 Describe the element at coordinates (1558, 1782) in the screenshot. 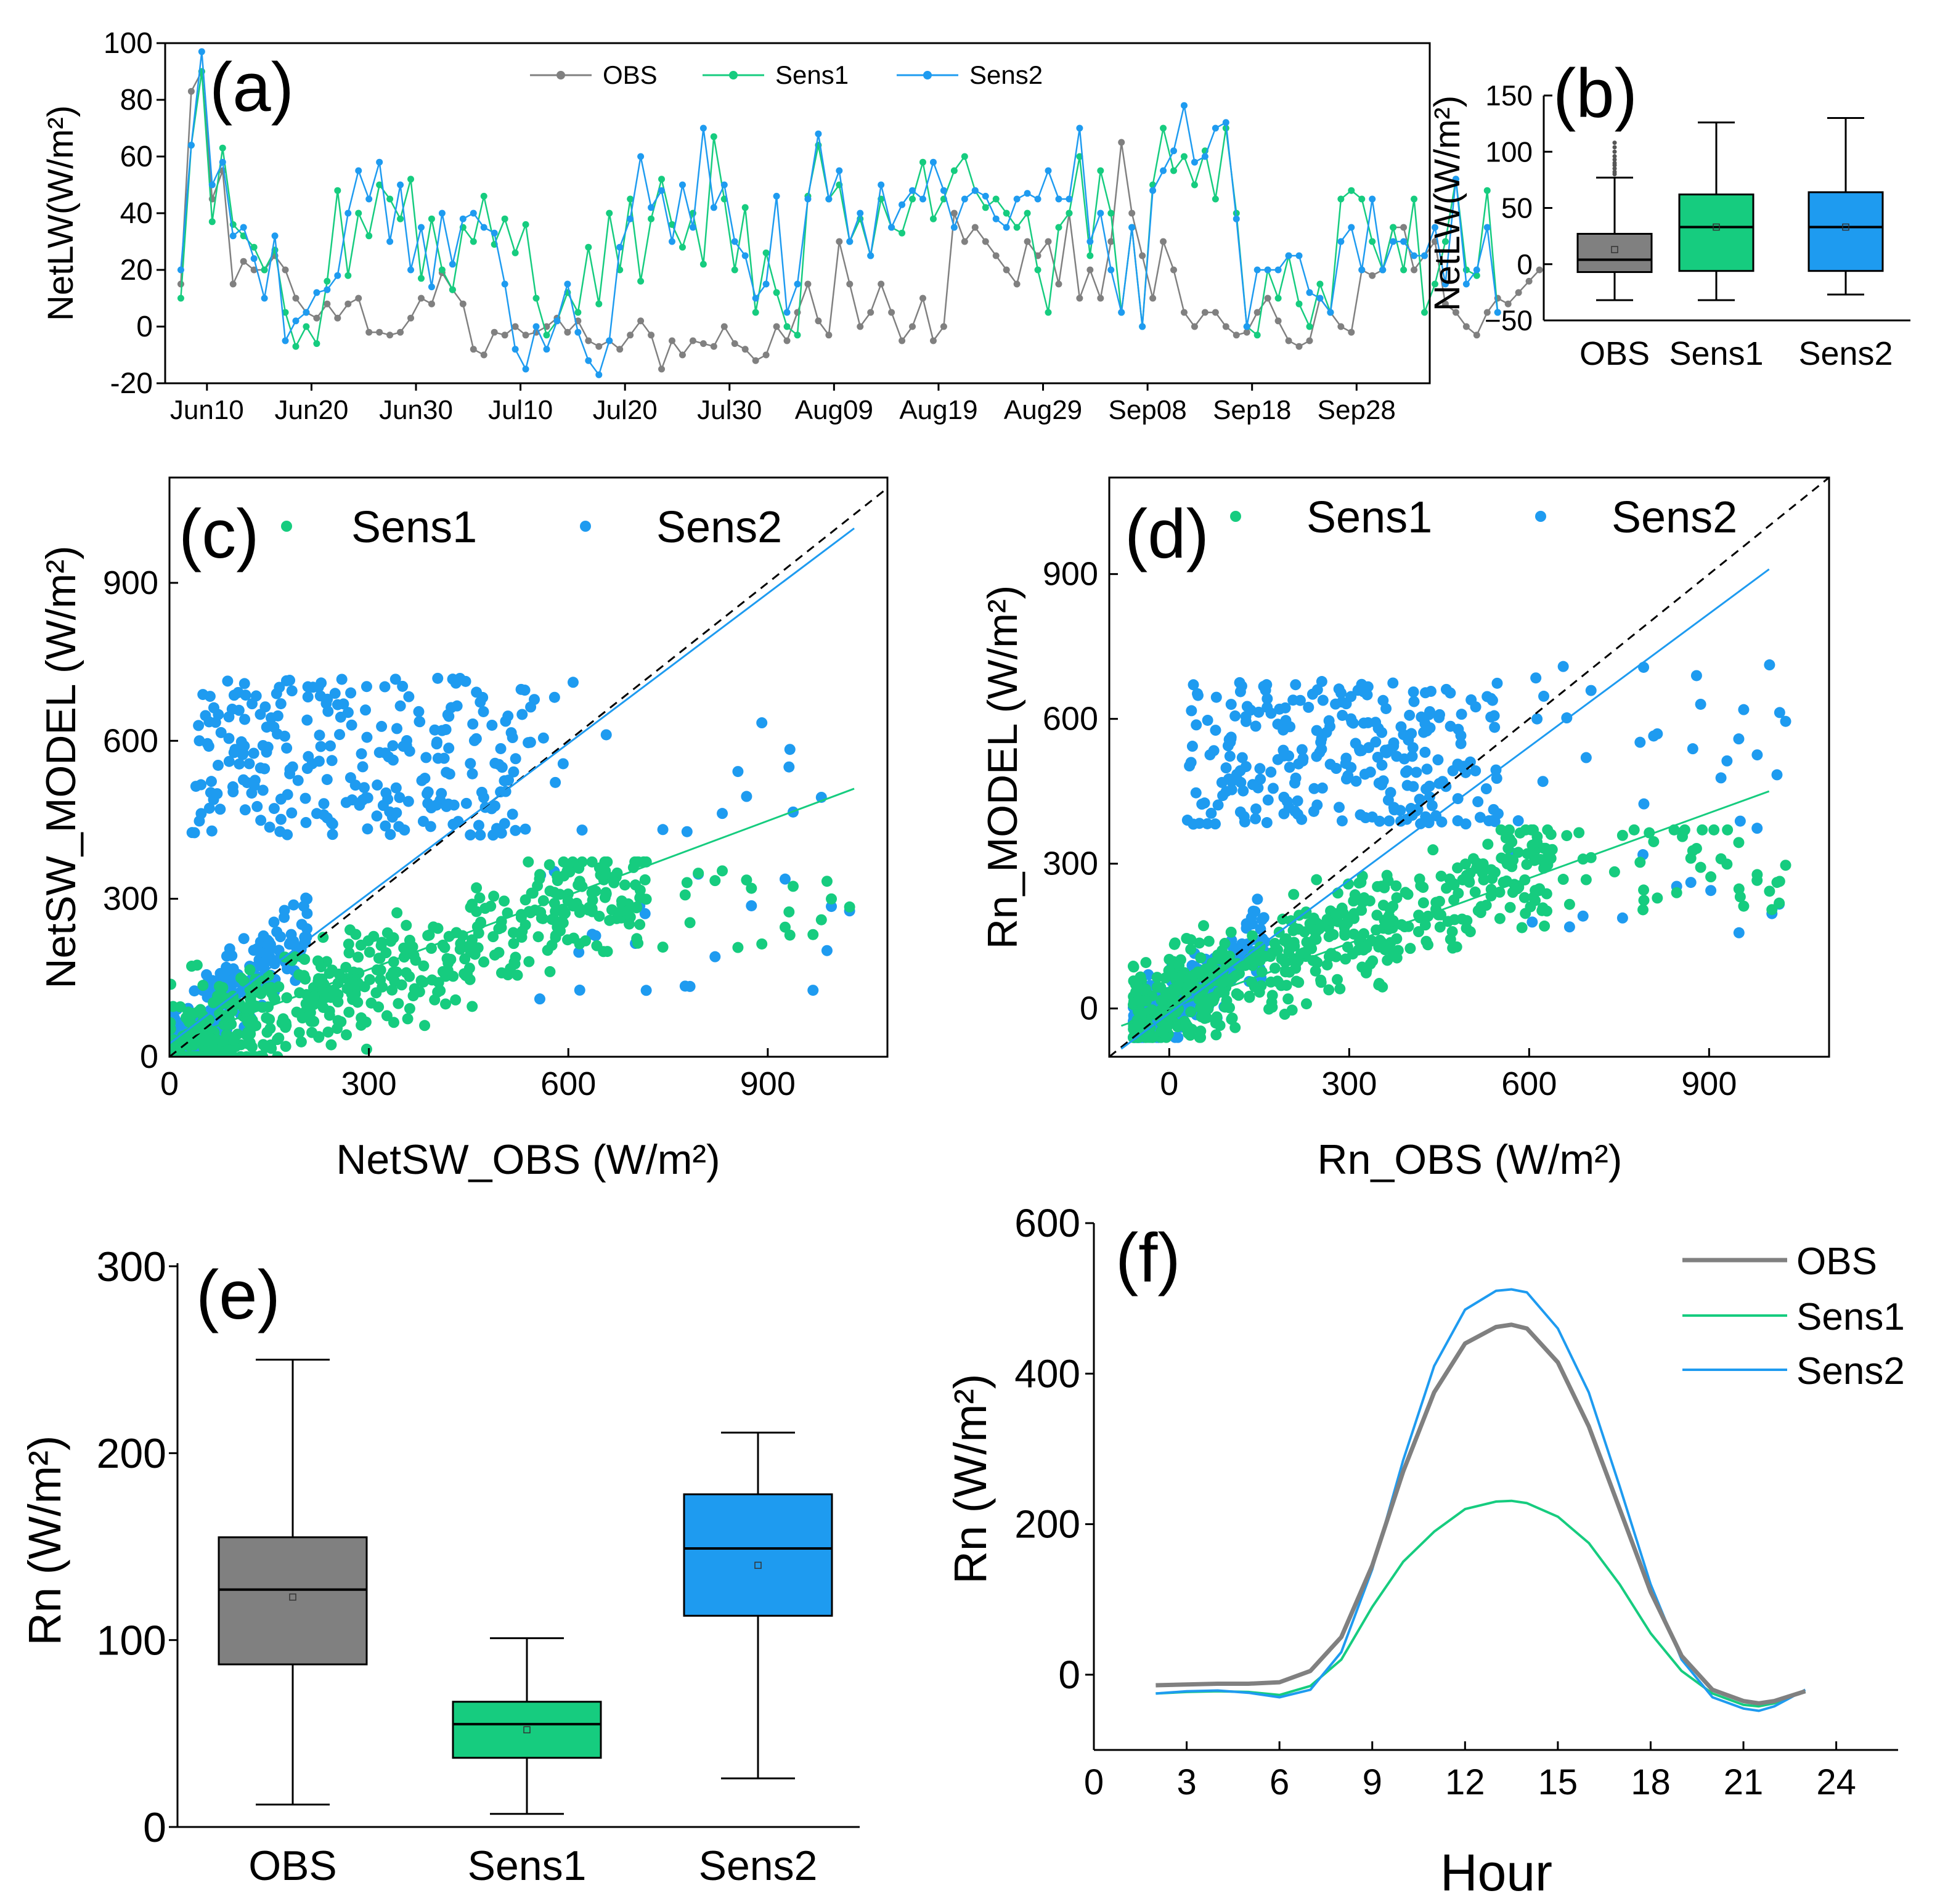

I see `x-tick-label: 15` at that location.